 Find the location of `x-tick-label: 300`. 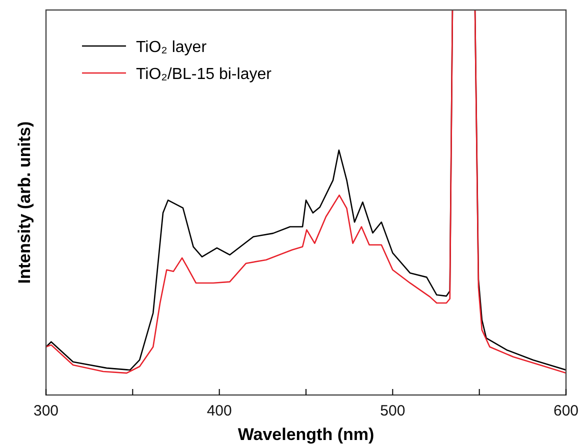

x-tick-label: 300 is located at coordinates (46, 411).